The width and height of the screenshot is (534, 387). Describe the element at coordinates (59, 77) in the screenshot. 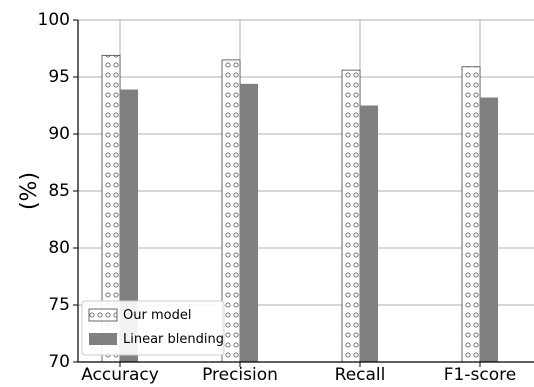

I see `y-tick-label: 95` at that location.